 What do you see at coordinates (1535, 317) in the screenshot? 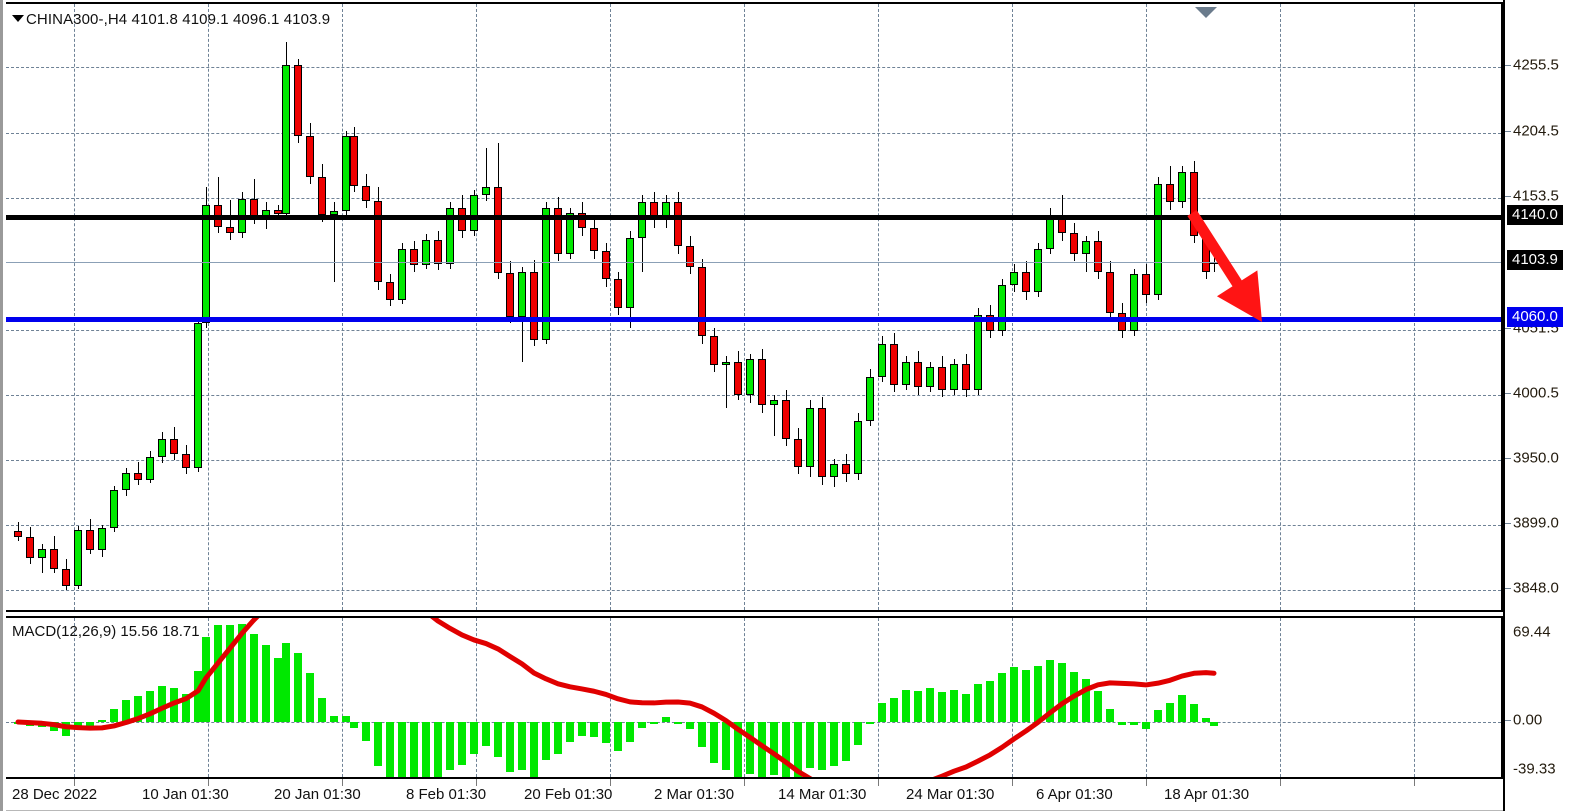
I see `price-level-badge-support: 4060.0` at bounding box center [1535, 317].